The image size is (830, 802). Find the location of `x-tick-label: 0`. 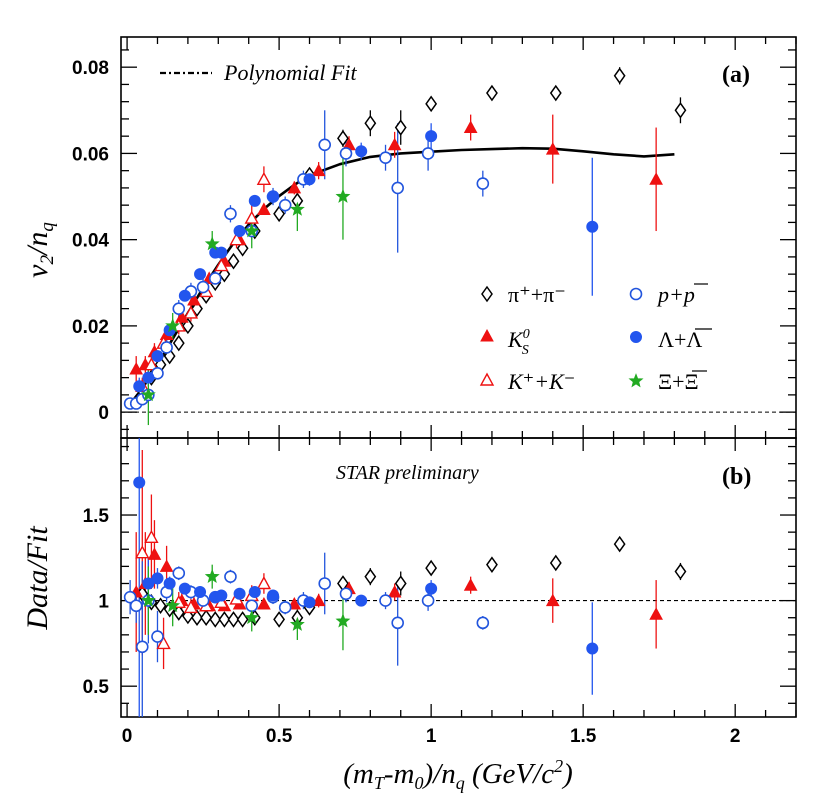

x-tick-label: 0 is located at coordinates (127, 736).